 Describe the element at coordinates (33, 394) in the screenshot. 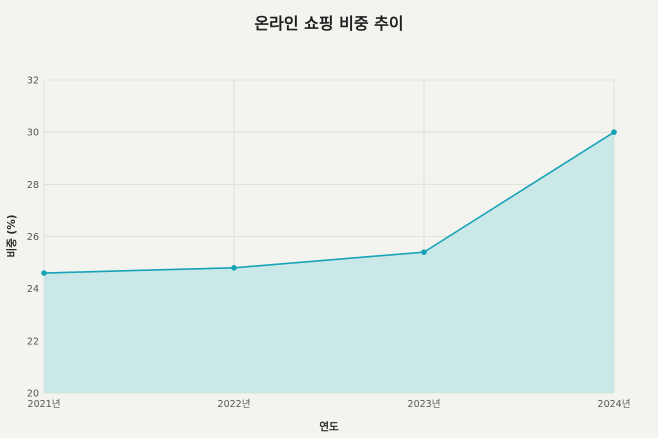

I see `y-tick-label: 20` at that location.